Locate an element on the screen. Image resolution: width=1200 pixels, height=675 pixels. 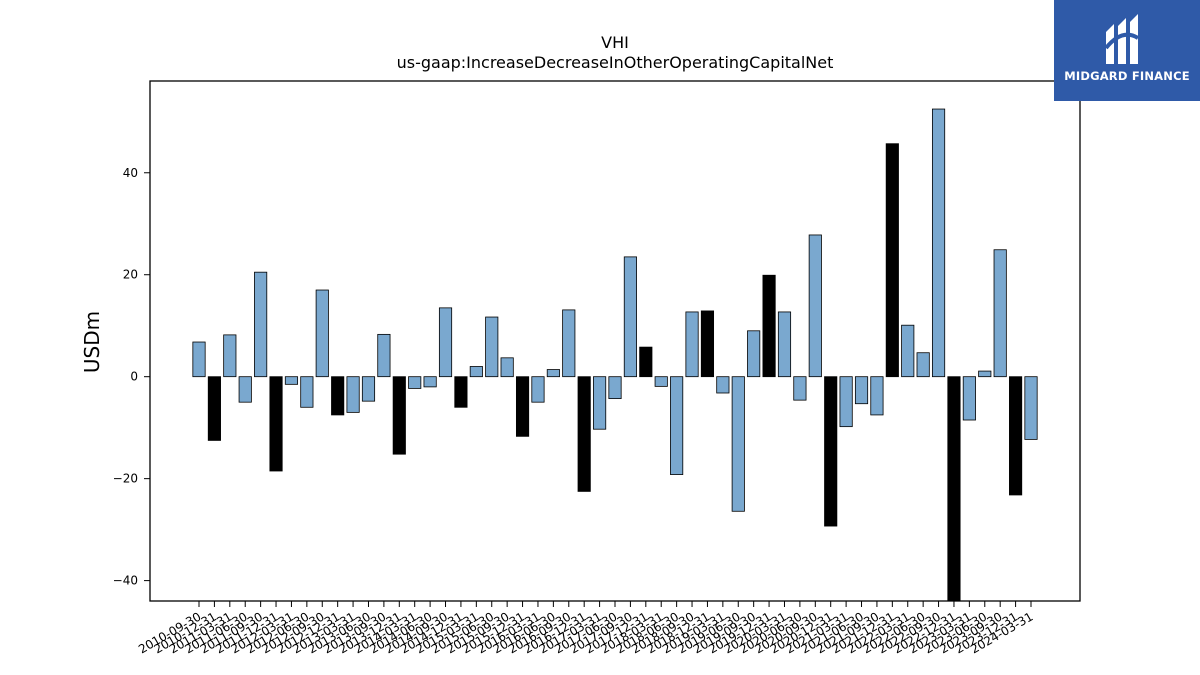
y-tick-label: −40 is located at coordinates (125, 581).